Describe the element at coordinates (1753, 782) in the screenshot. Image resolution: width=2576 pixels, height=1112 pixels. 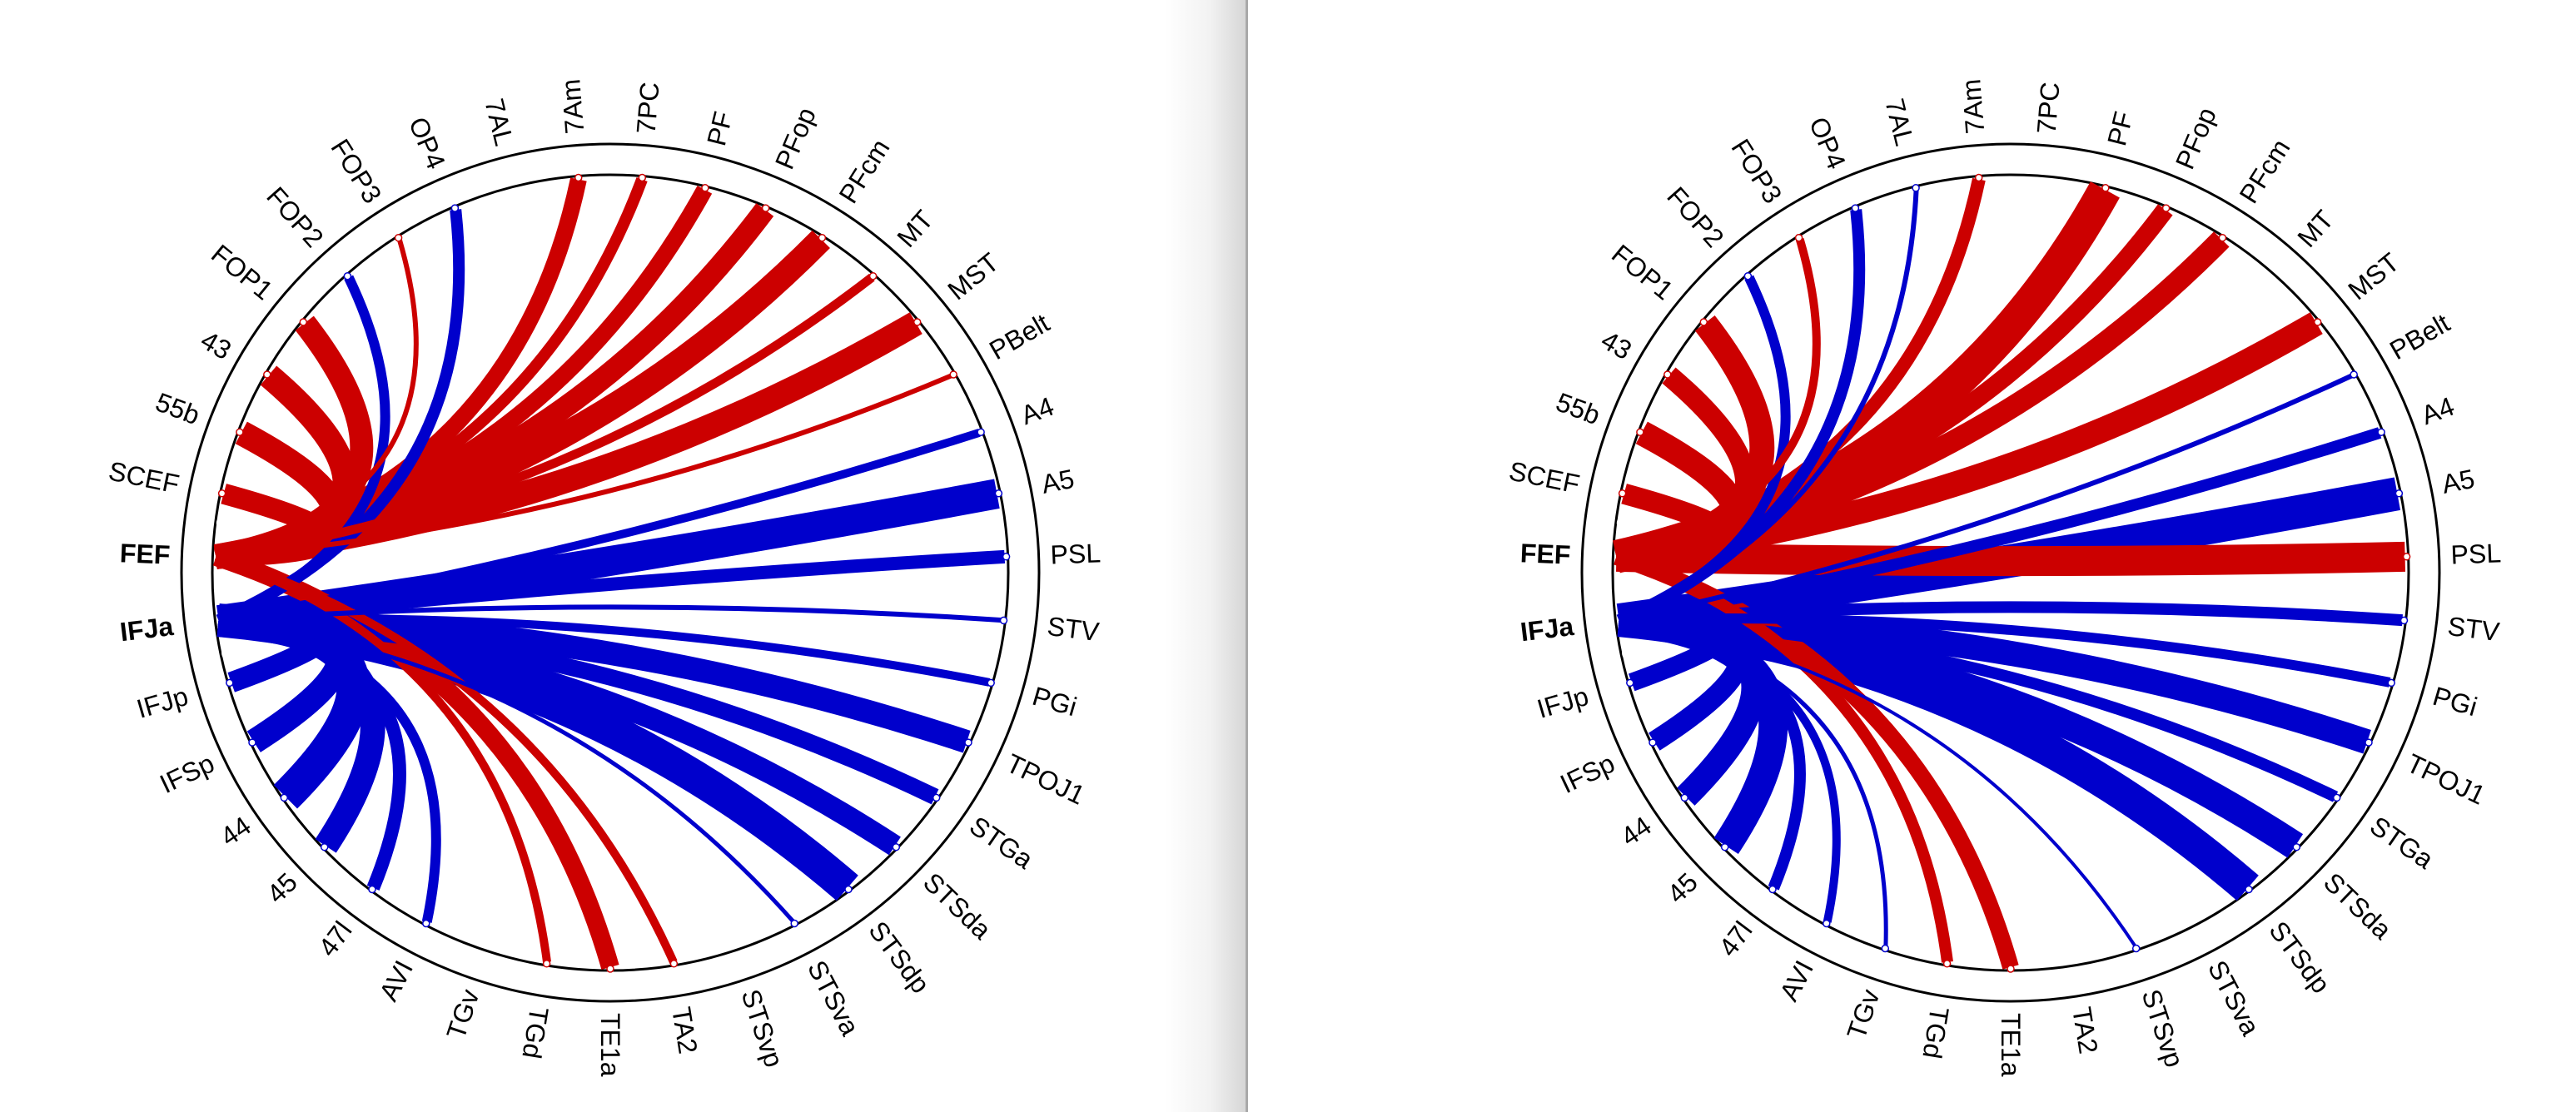
I see `chord-IFJa-TGv` at that location.